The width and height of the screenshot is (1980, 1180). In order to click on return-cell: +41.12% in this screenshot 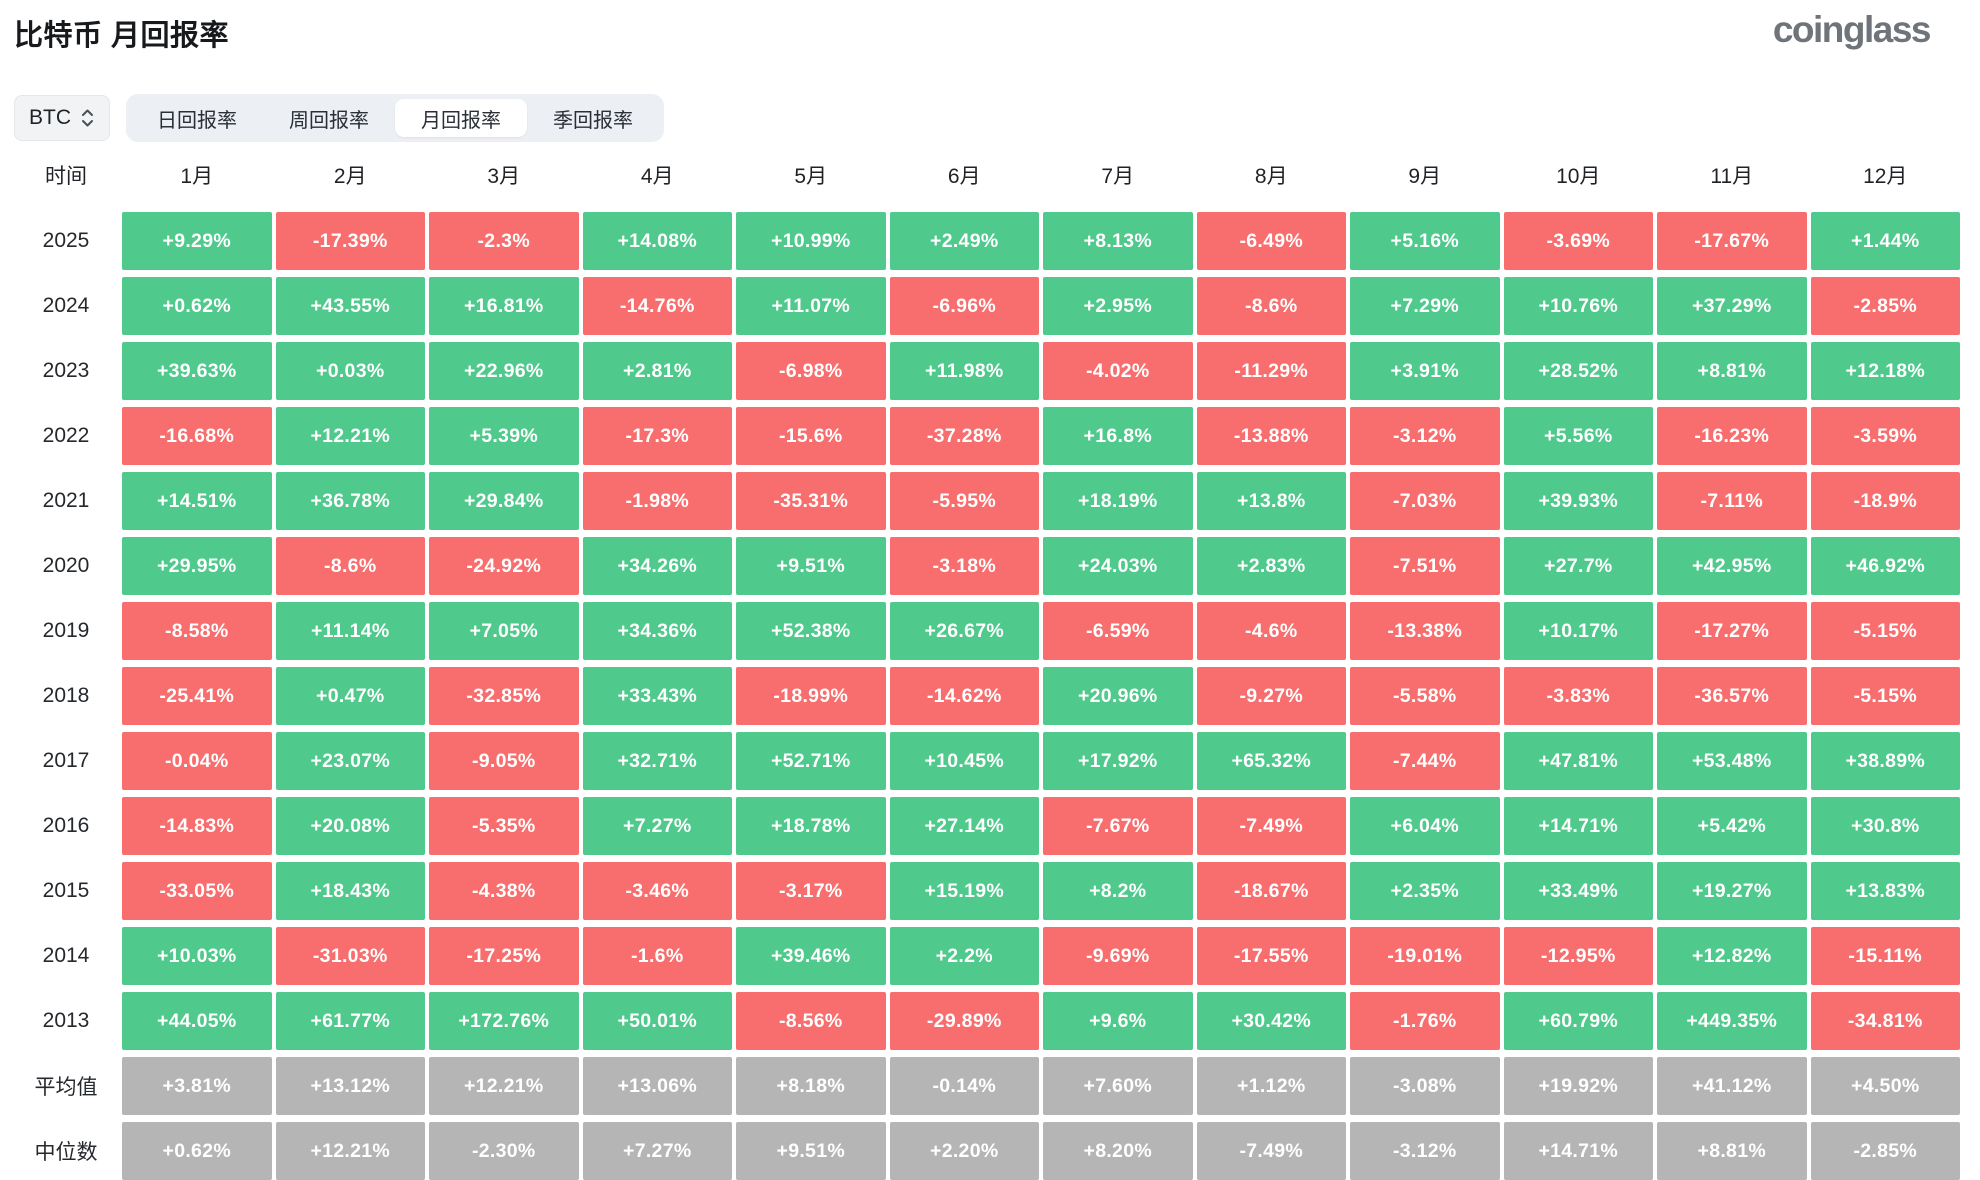, I will do `click(1732, 1086)`.